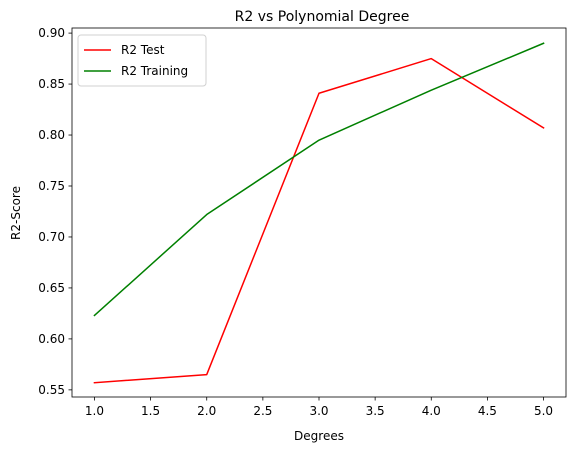 This screenshot has width=576, height=453. I want to click on y-tick-label: 0.85, so click(51, 84).